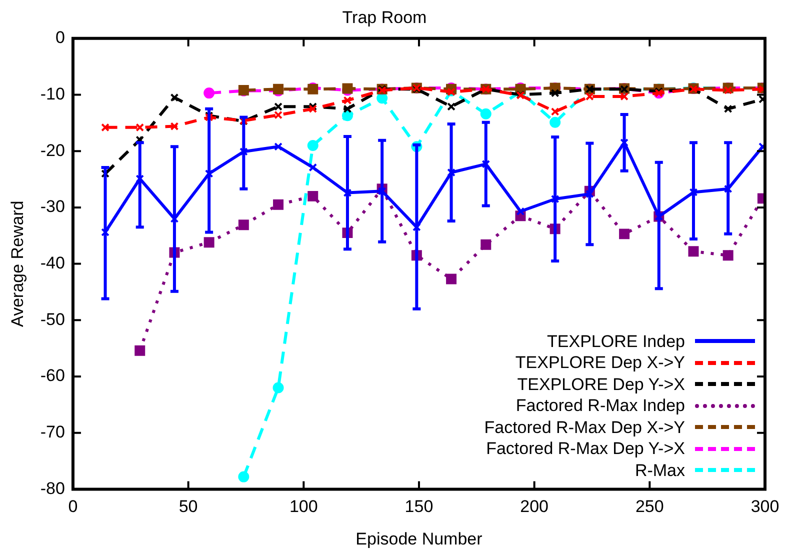  I want to click on x-tick-label: 200, so click(534, 506).